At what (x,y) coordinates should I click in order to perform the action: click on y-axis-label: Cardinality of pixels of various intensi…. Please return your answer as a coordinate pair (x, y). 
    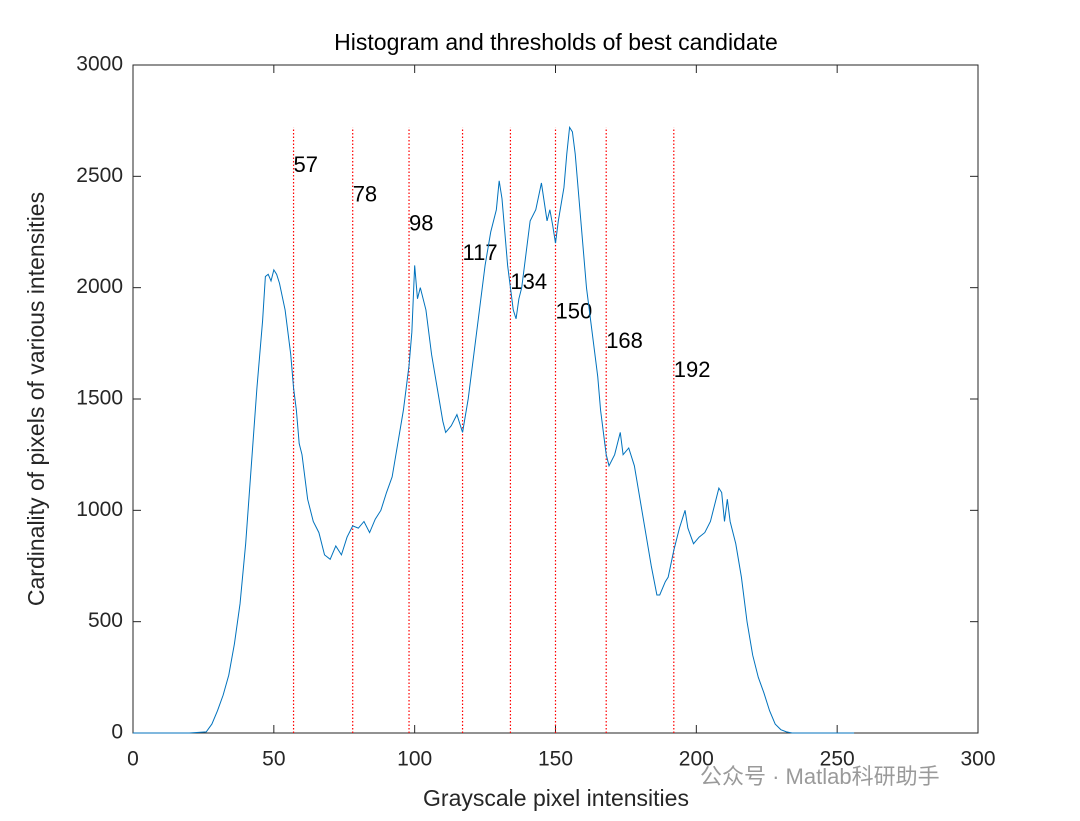
    Looking at the image, I should click on (36, 399).